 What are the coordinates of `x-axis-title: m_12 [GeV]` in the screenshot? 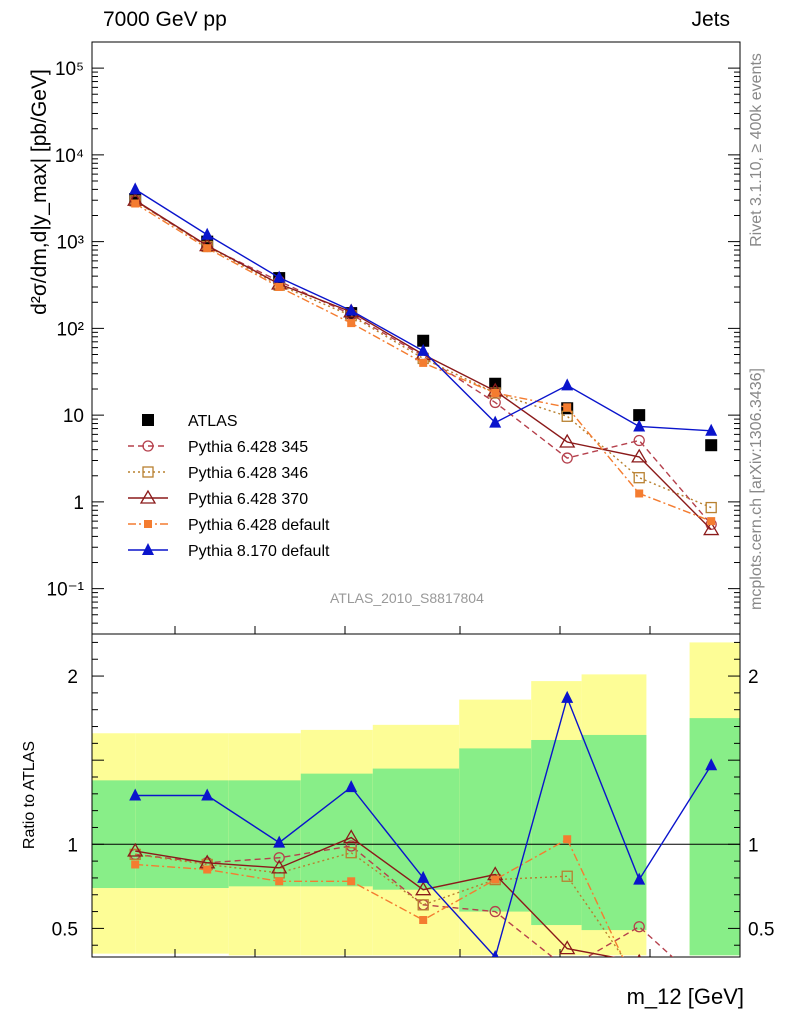 It's located at (685, 996).